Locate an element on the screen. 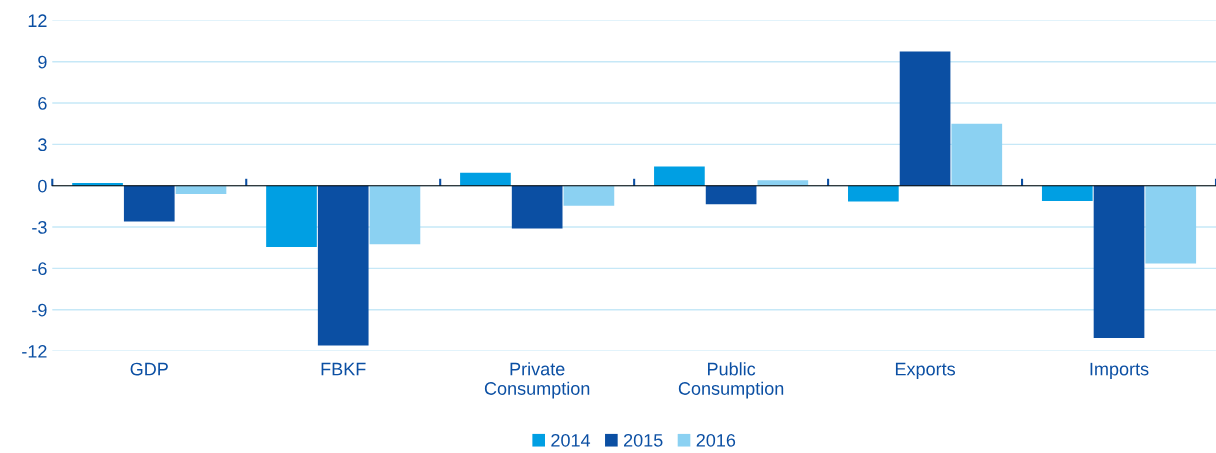 This screenshot has width=1216, height=453. legend-label: 2016 is located at coordinates (716, 440).